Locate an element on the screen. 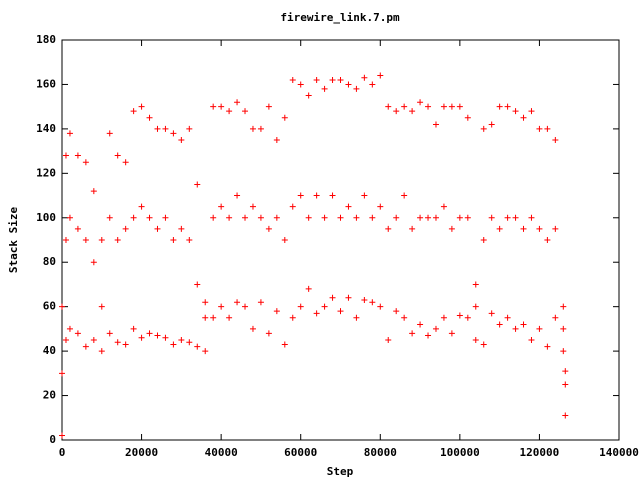  y-tick-label: 140 is located at coordinates (46, 128).